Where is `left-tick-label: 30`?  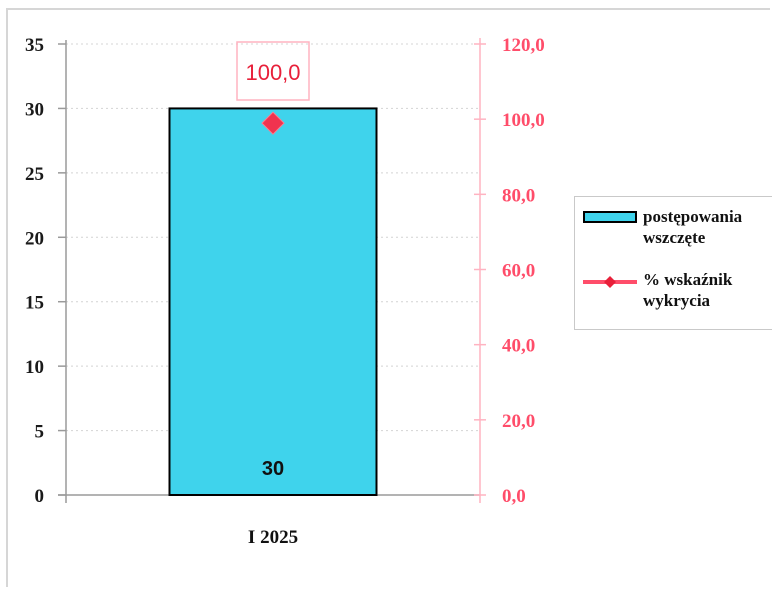 left-tick-label: 30 is located at coordinates (34, 109).